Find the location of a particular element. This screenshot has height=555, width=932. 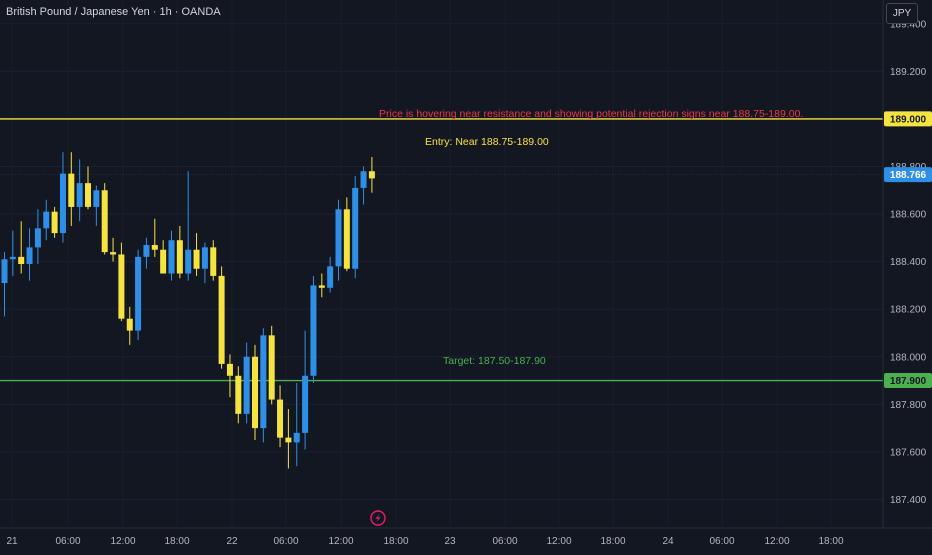

price-tick-label: 188.000 is located at coordinates (908, 357).